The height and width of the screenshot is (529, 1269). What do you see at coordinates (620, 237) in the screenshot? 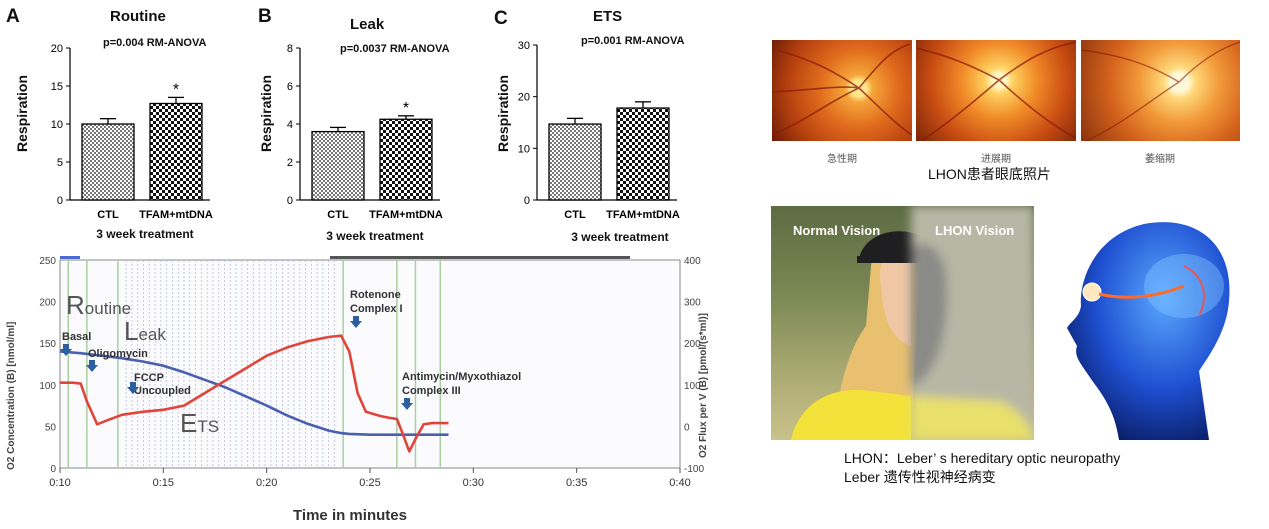
I see `ets-xlabel: 3 week treatment` at bounding box center [620, 237].